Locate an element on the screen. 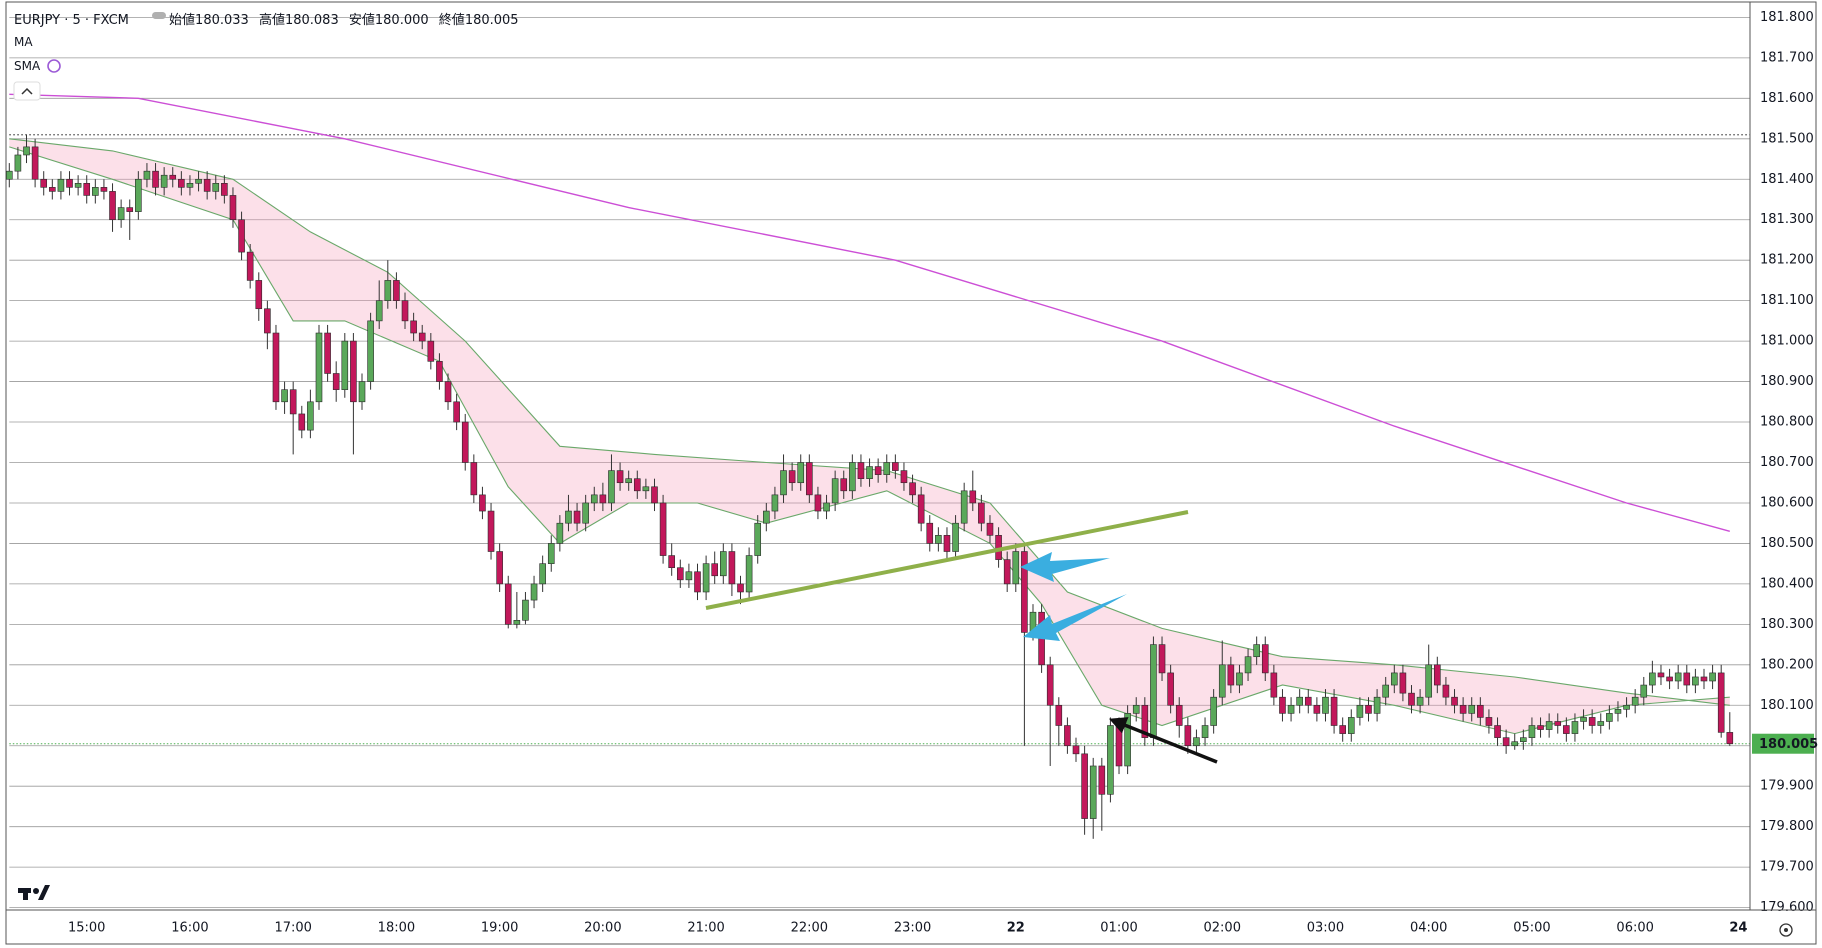 This screenshot has width=1822, height=948. ohlc-value: 180.083 is located at coordinates (311, 20).